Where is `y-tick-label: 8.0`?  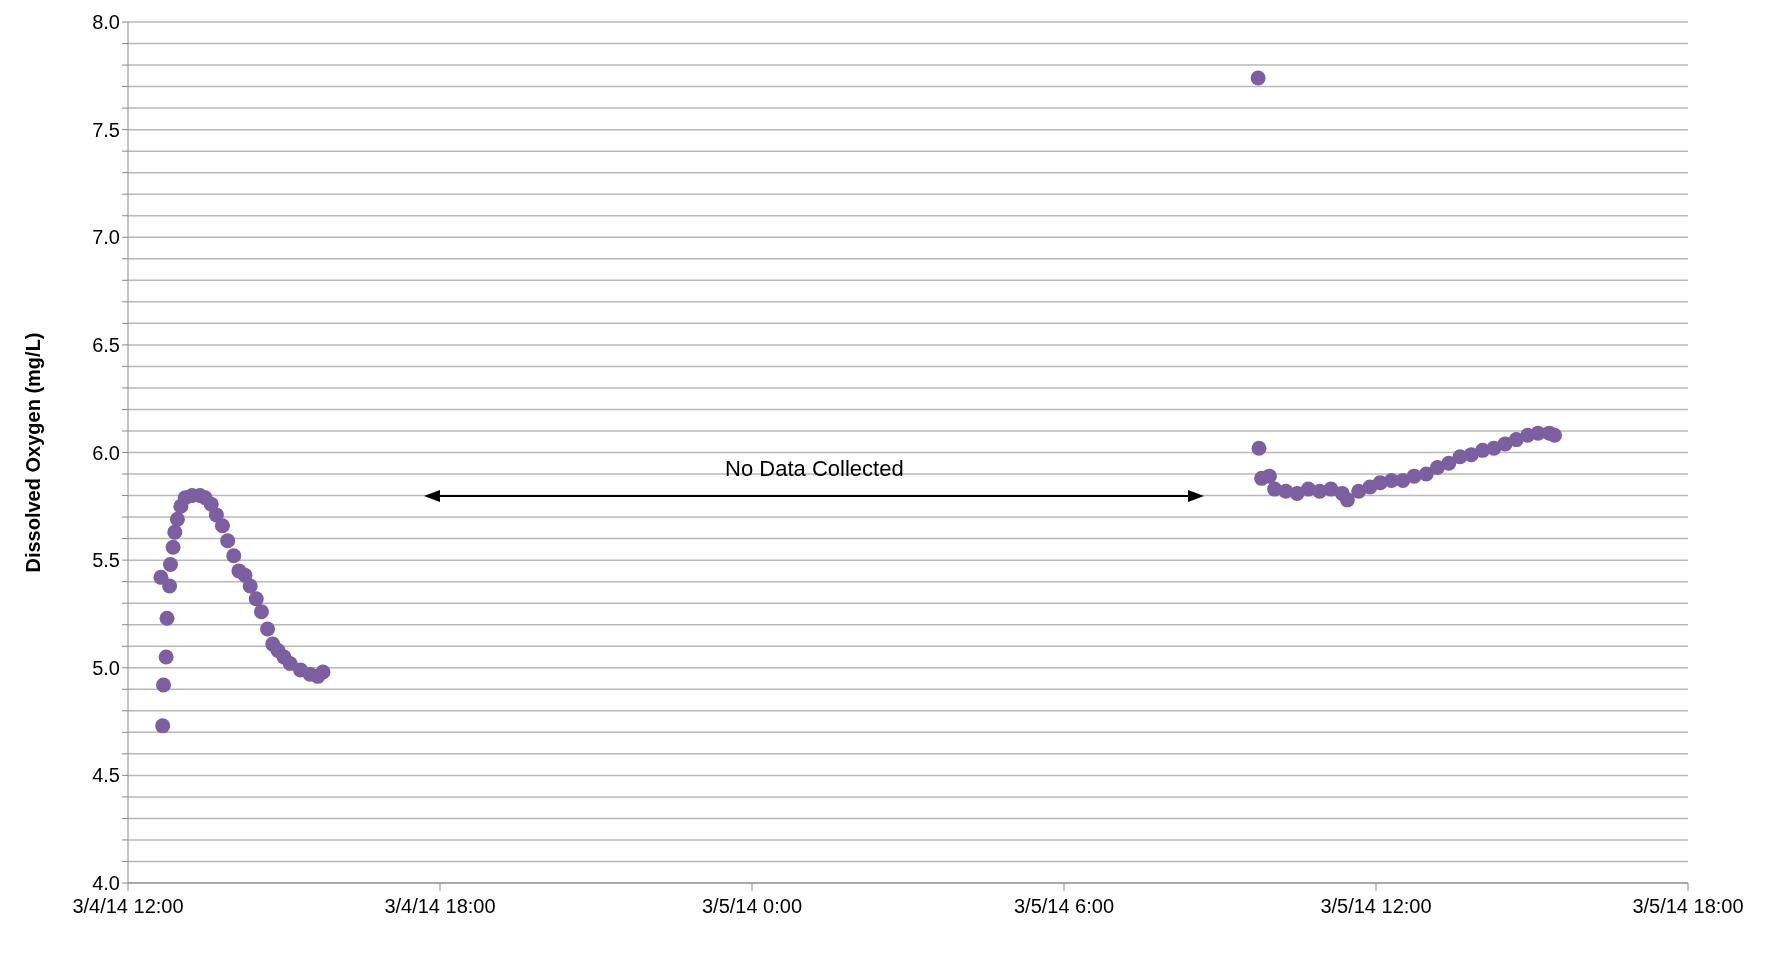
y-tick-label: 8.0 is located at coordinates (106, 22).